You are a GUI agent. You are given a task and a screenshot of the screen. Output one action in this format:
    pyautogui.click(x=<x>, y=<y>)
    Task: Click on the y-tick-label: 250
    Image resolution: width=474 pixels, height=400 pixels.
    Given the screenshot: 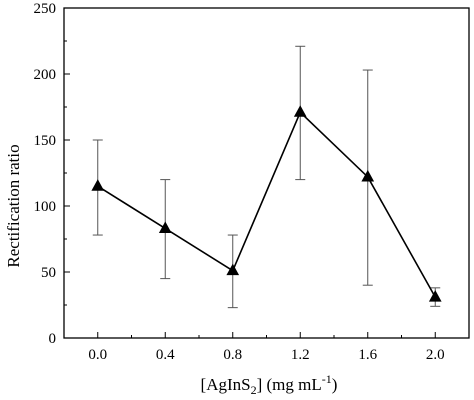 What is the action you would take?
    pyautogui.click(x=45, y=9)
    